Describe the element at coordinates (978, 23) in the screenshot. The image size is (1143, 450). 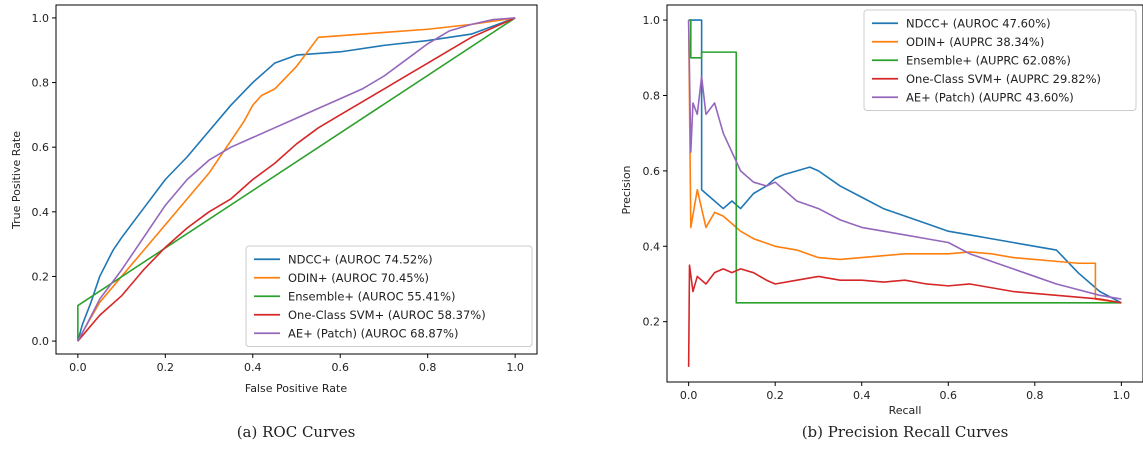
I see `pr-legend-entry: NDCC+ (AUROC 47.60%)` at that location.